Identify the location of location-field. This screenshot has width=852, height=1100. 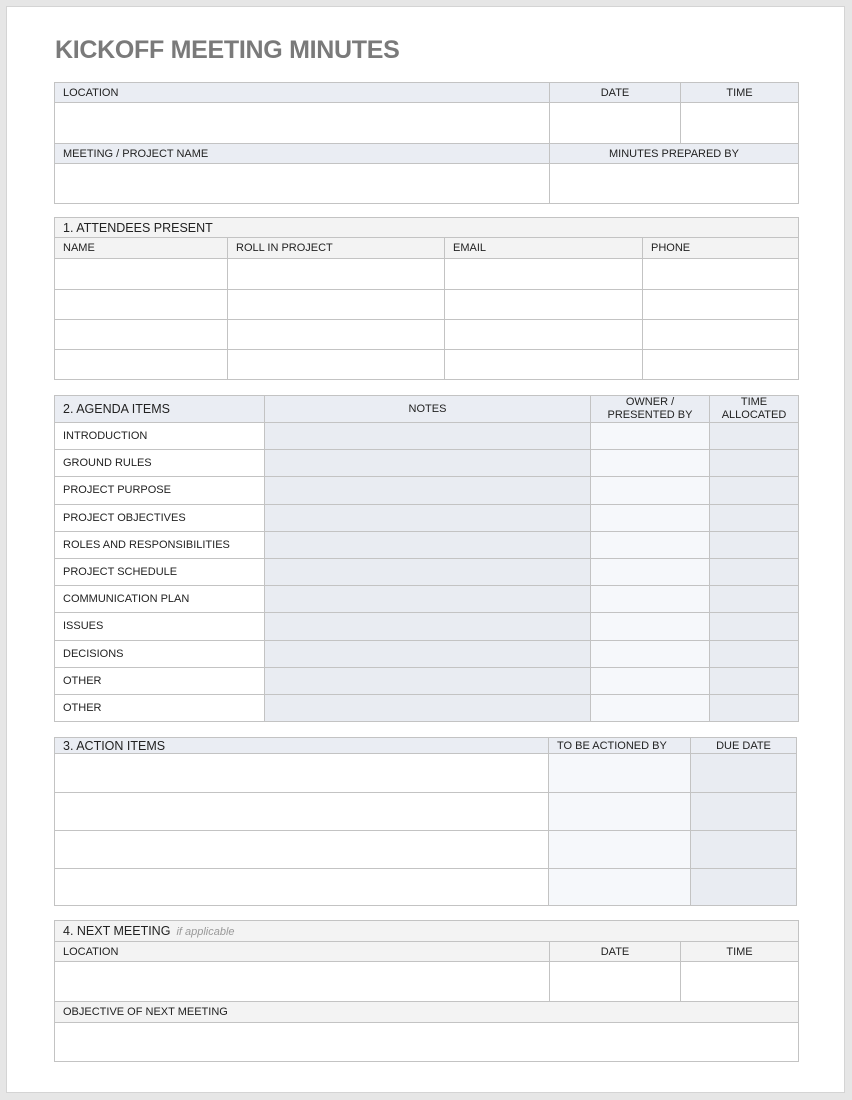
(302, 123).